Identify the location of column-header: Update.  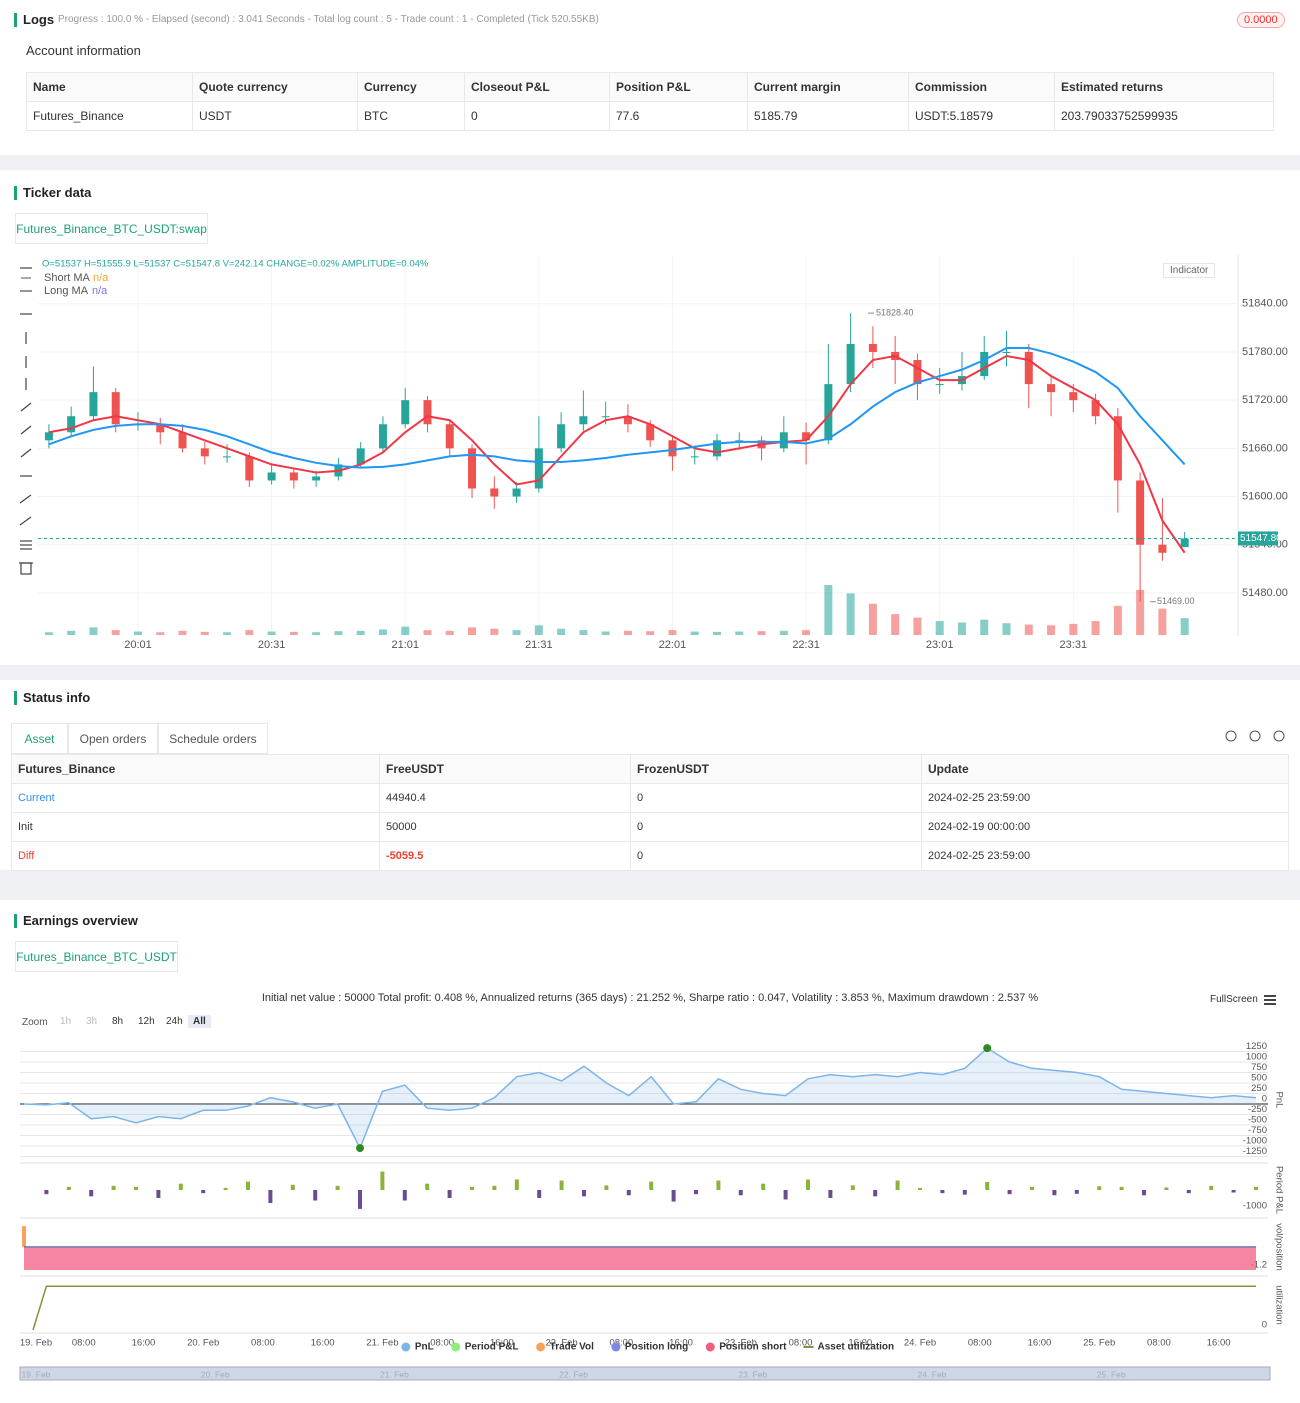
(1105, 769).